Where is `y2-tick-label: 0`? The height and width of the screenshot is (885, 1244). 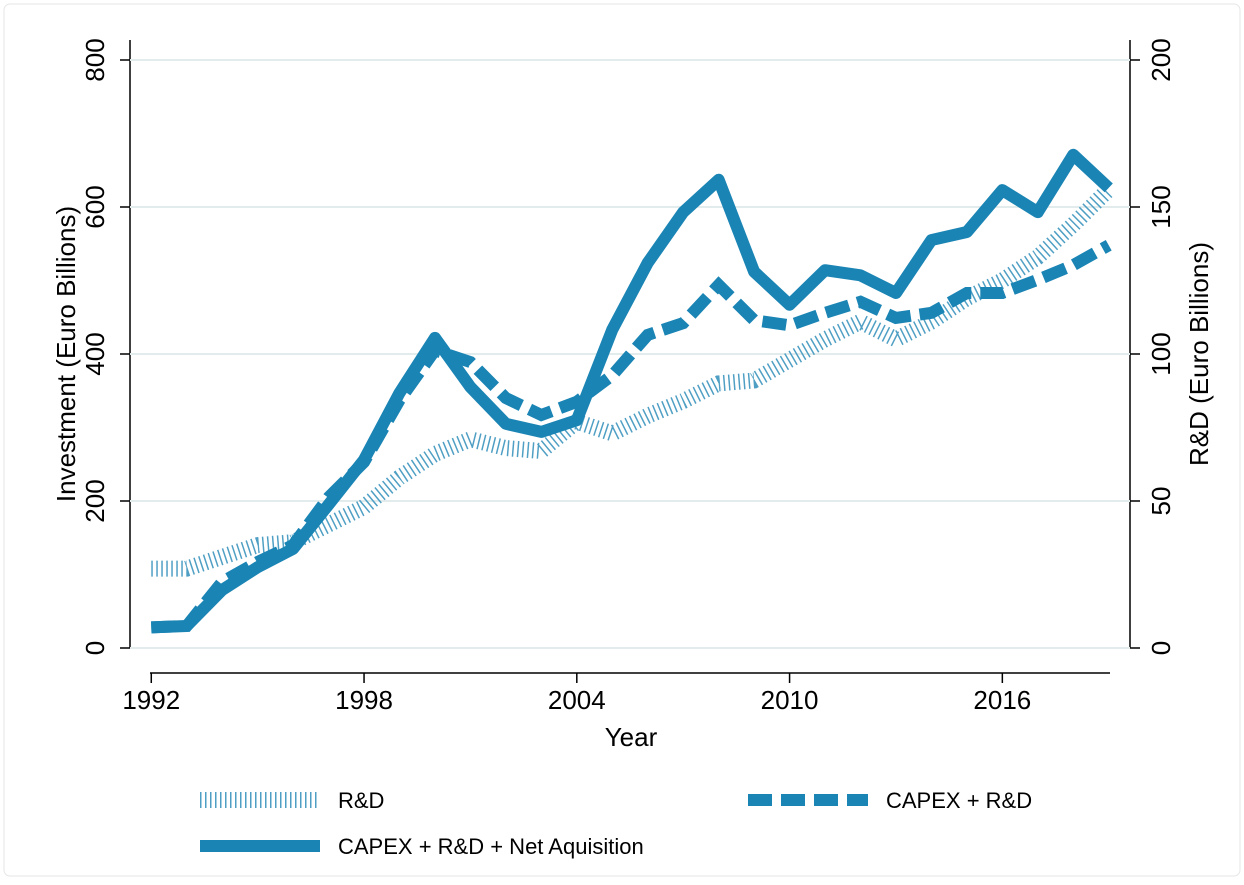 y2-tick-label: 0 is located at coordinates (1161, 648).